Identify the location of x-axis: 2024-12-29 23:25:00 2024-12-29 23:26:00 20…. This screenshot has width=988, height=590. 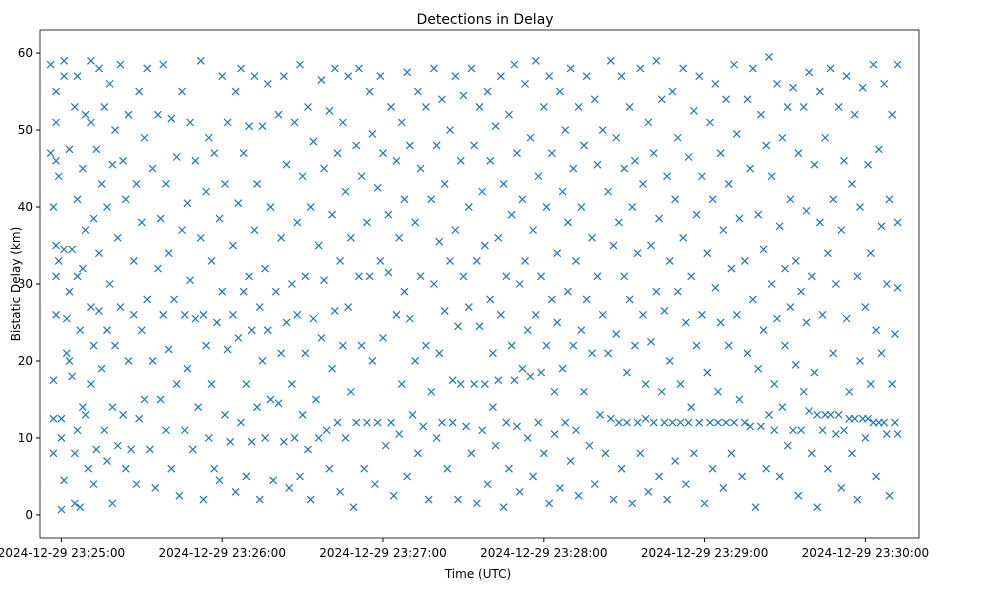
(464, 549).